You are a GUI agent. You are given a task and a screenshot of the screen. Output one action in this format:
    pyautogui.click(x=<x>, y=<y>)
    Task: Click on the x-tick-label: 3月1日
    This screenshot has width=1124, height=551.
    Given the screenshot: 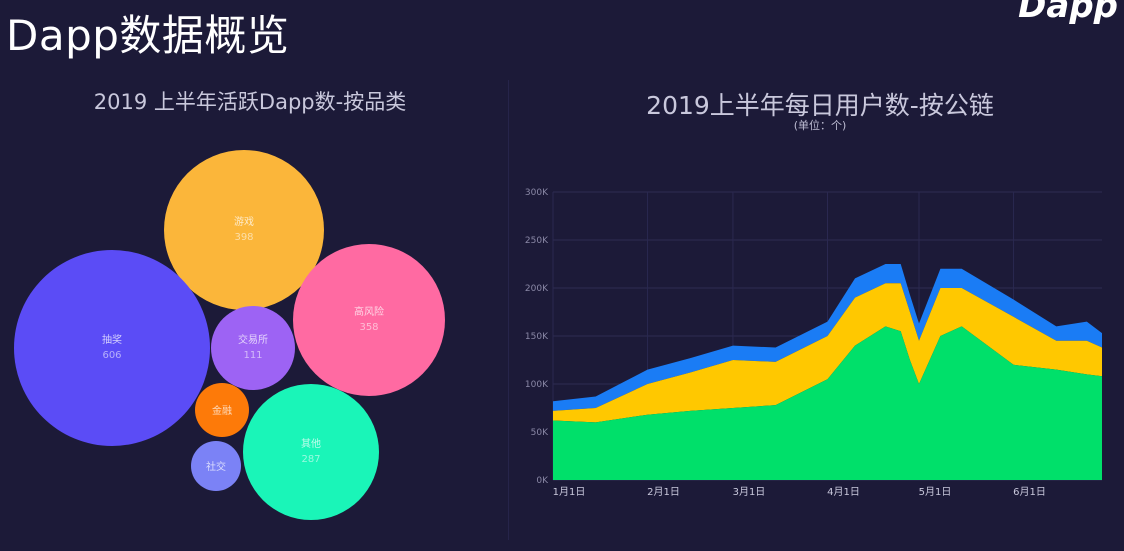 What is the action you would take?
    pyautogui.click(x=749, y=492)
    